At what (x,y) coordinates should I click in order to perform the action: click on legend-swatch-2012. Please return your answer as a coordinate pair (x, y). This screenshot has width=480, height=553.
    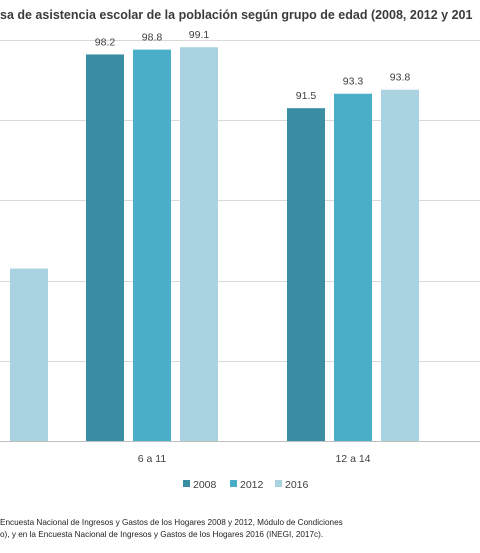
    Looking at the image, I should click on (233, 483).